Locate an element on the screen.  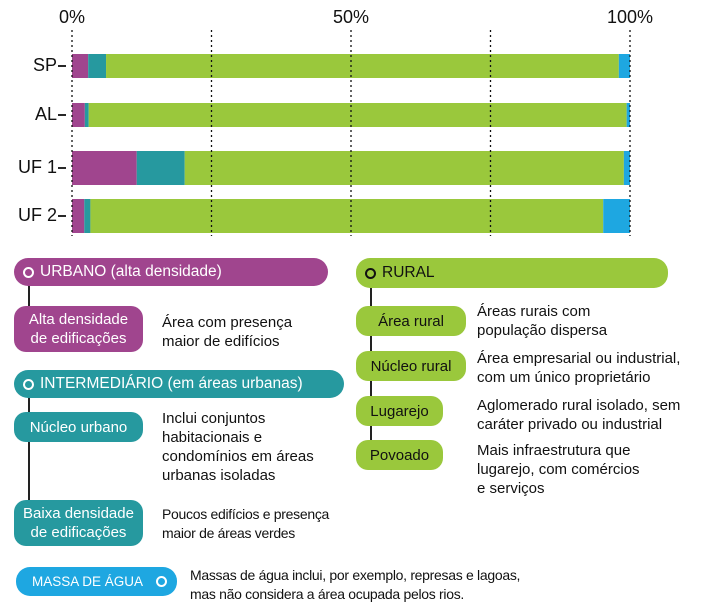
legend-label: RURAL is located at coordinates (408, 272).